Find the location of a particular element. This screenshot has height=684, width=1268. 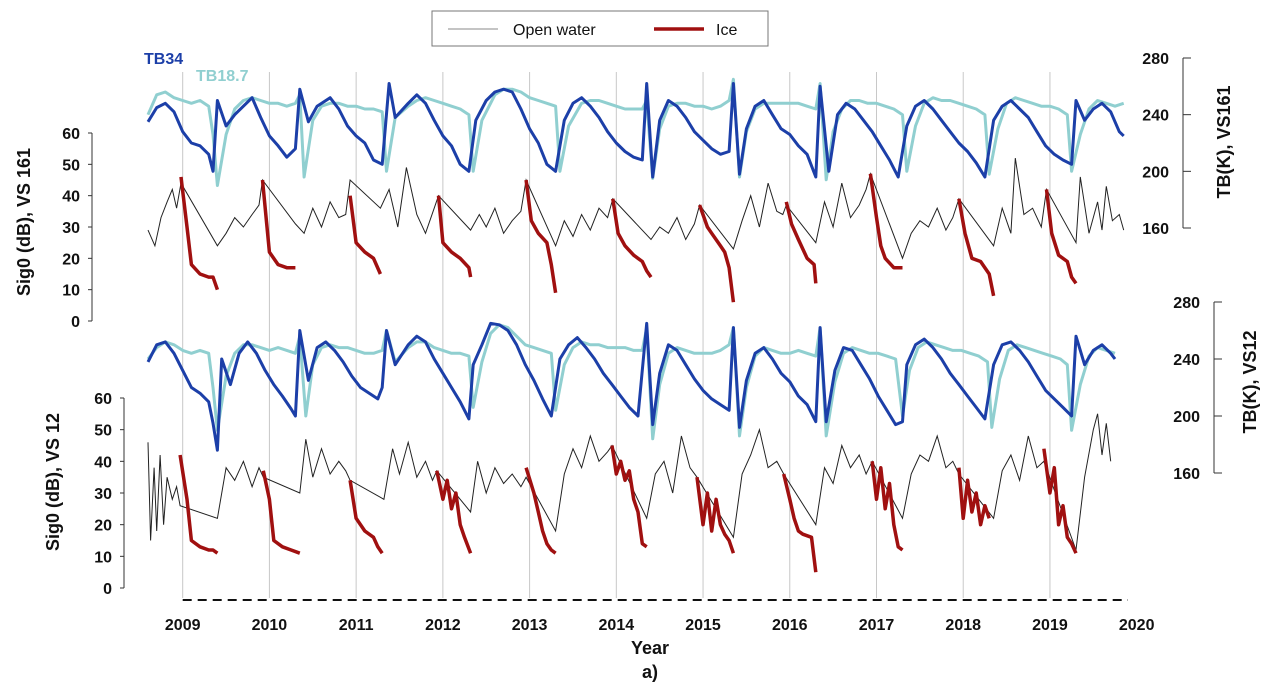

x-tick-label: 2013 is located at coordinates (530, 625).